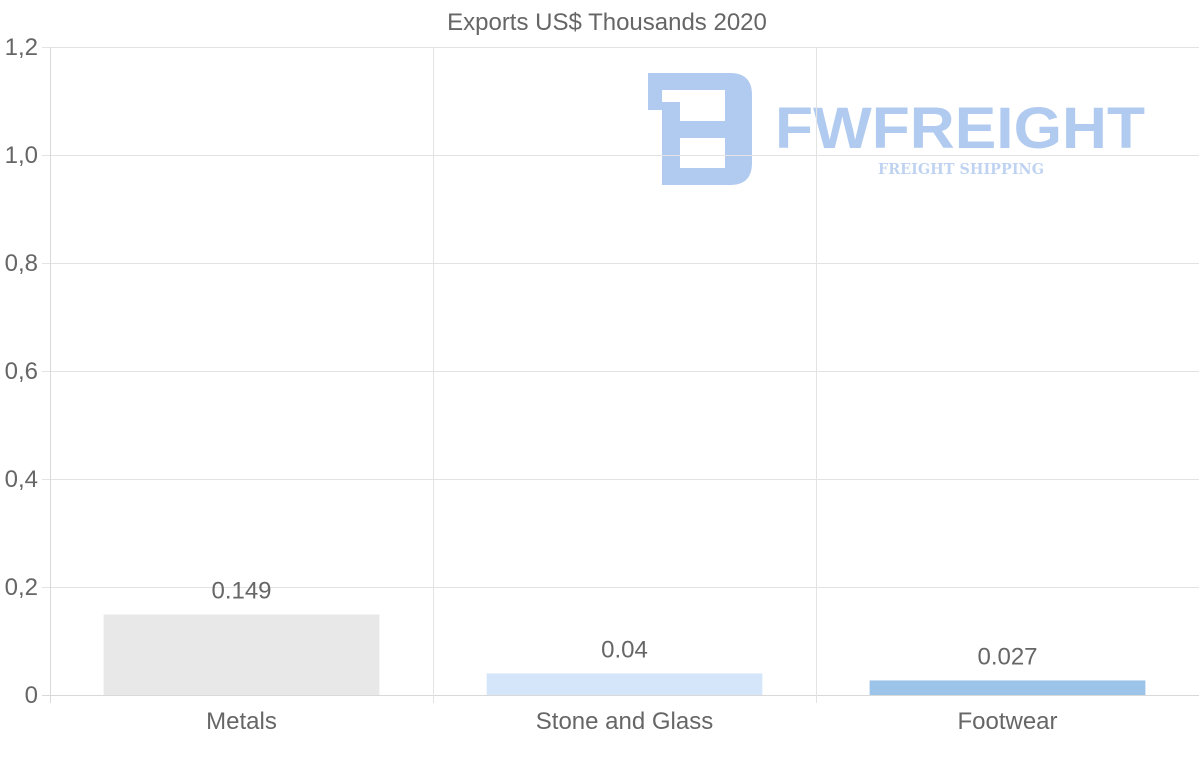  What do you see at coordinates (624, 649) in the screenshot?
I see `data-label: 0.04` at bounding box center [624, 649].